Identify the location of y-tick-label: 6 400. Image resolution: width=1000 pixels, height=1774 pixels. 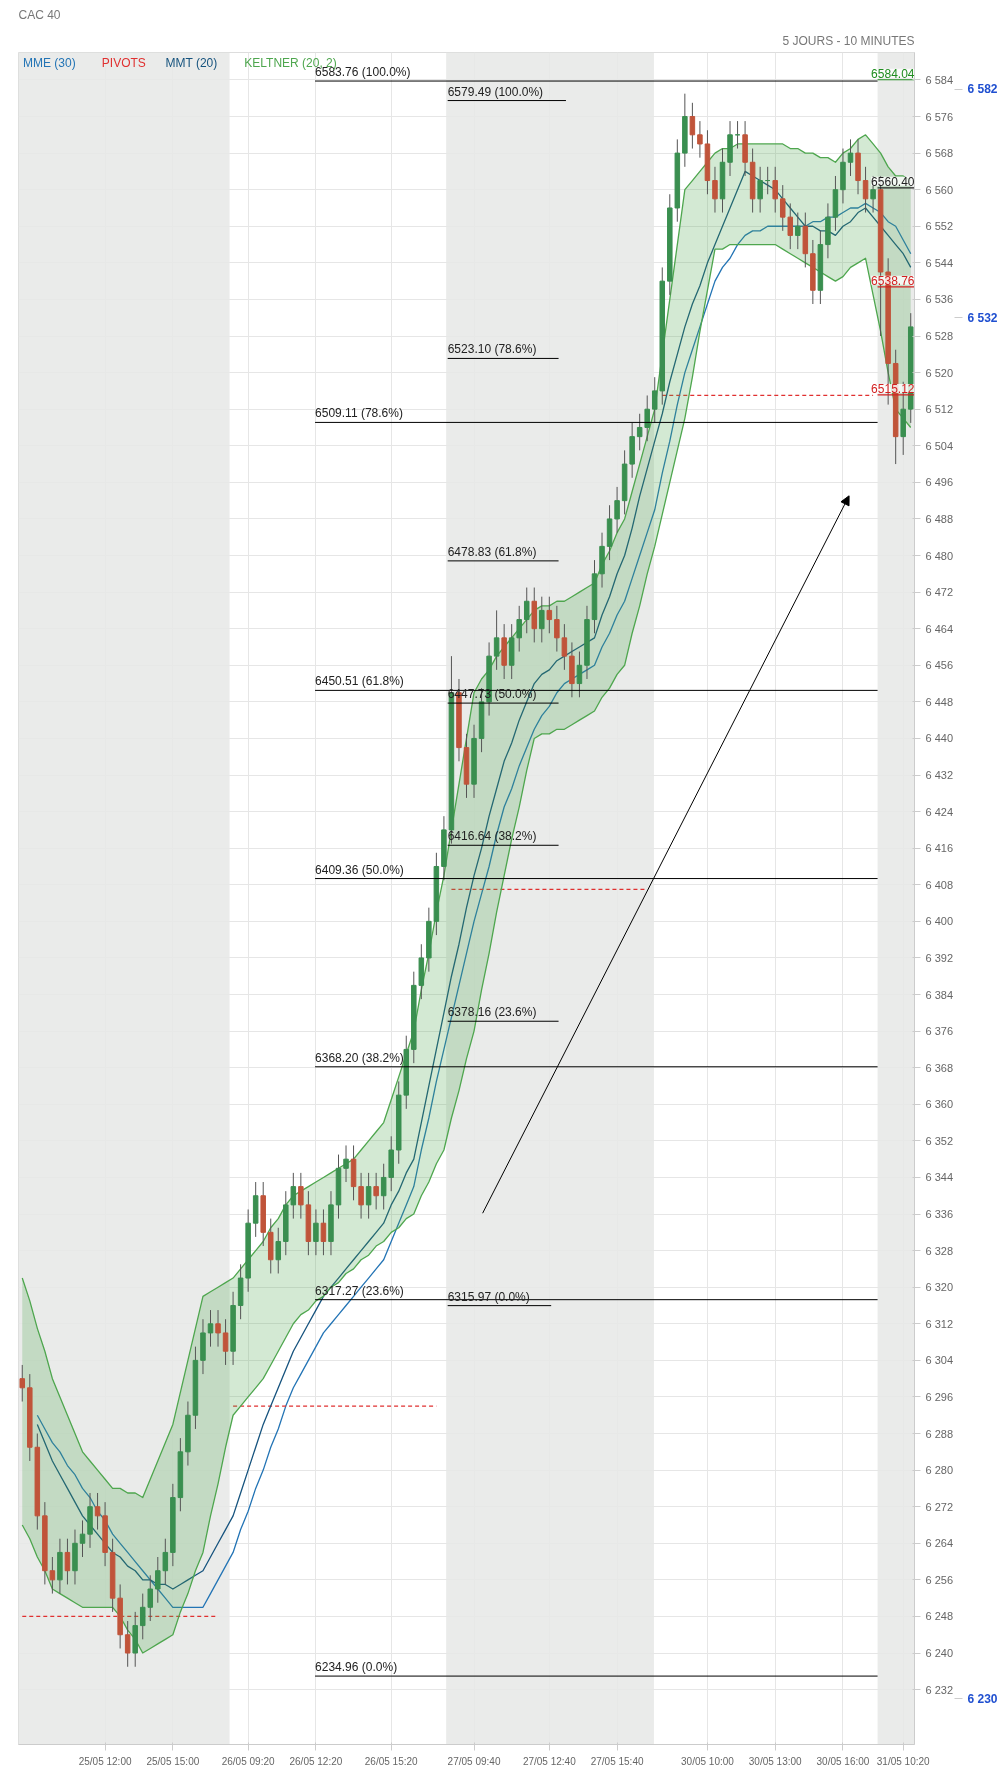
(939, 921).